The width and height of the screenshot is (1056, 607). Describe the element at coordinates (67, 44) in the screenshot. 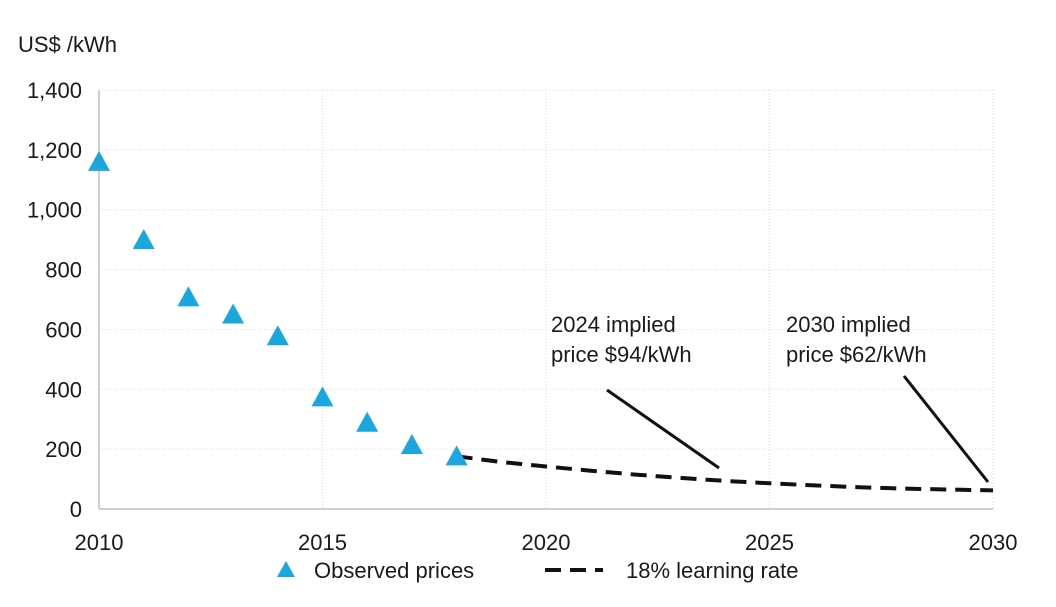

I see `y-axis-title: US$ /kWh` at that location.